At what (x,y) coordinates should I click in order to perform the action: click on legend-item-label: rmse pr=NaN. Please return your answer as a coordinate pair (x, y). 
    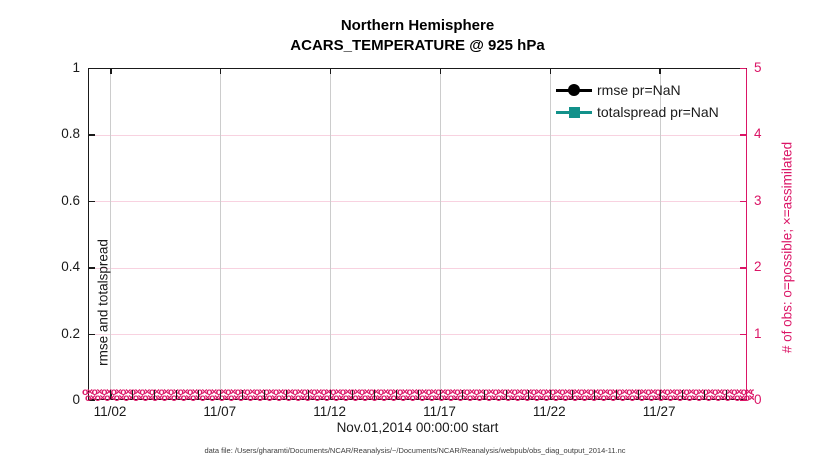
    Looking at the image, I should click on (639, 90).